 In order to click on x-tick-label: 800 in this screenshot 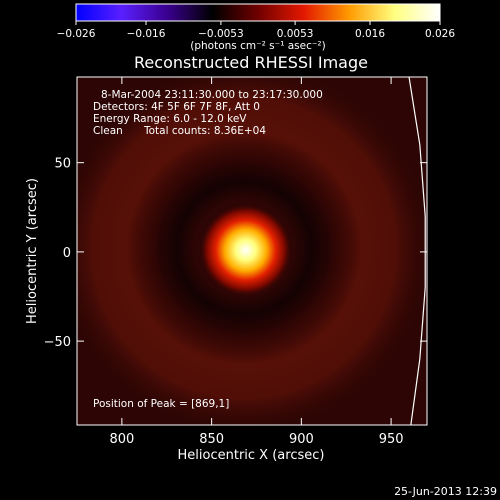, I will do `click(121, 439)`.